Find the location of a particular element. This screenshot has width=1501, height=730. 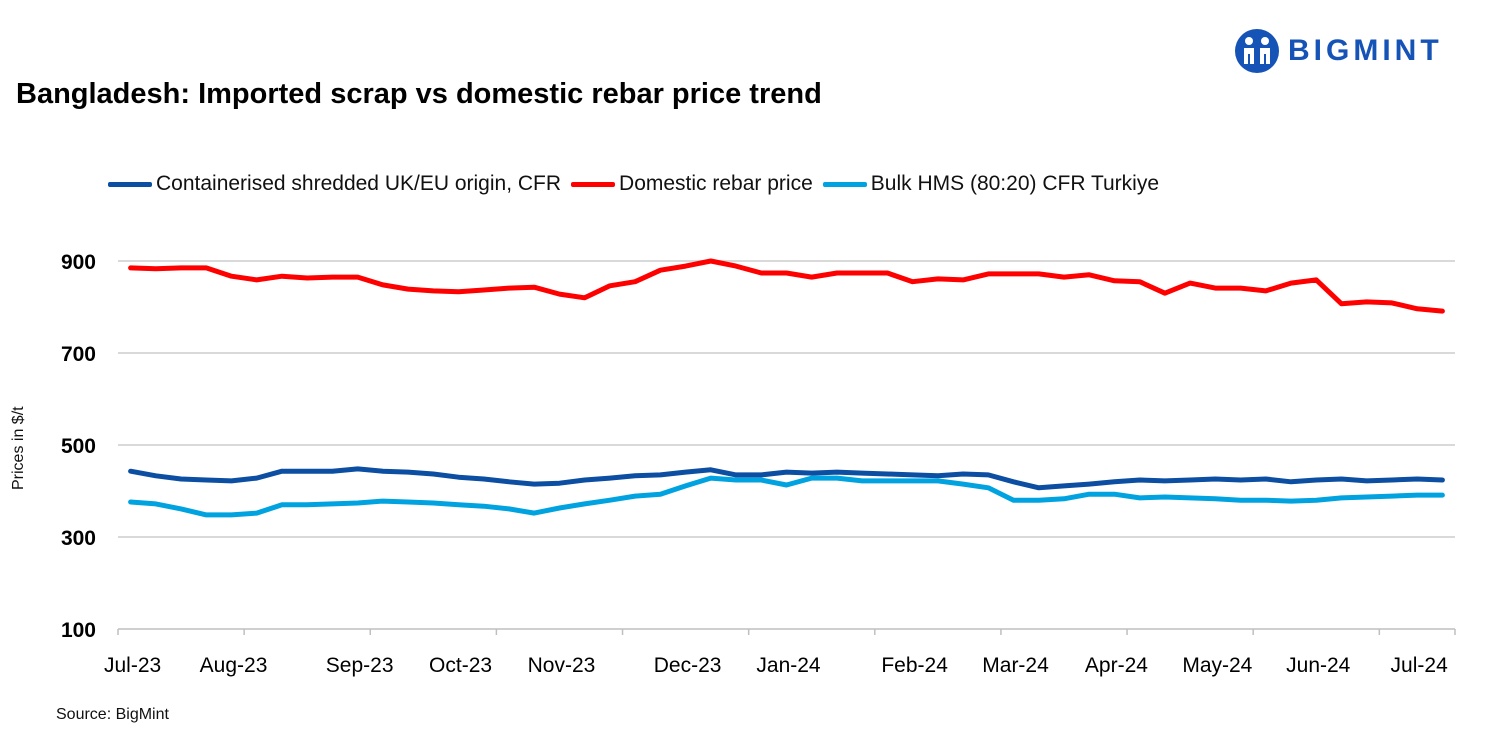

y-tick-label: 100 is located at coordinates (78, 630).